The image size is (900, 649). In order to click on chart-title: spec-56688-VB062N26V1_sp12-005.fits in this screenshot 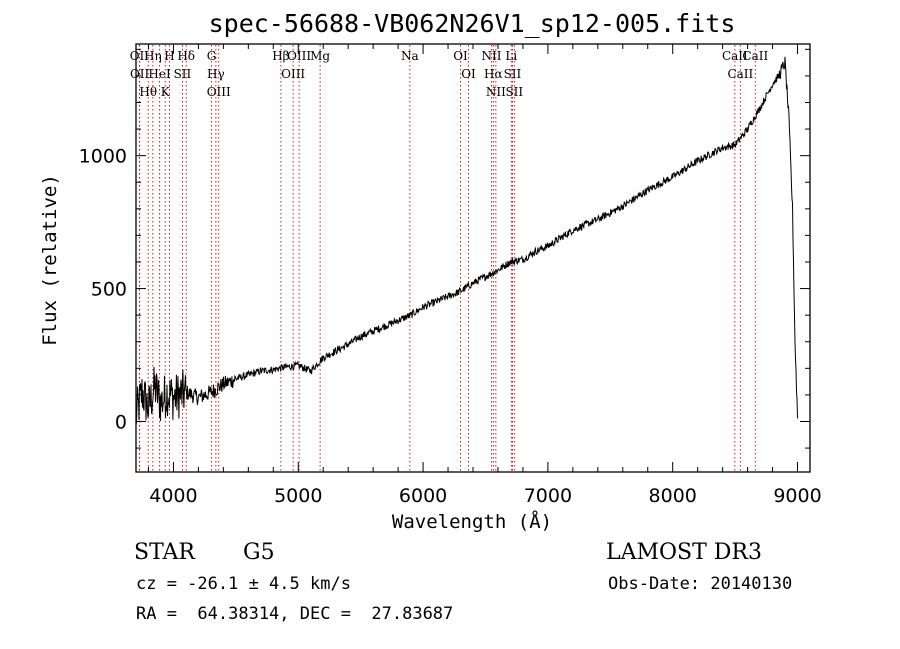, I will do `click(472, 23)`.